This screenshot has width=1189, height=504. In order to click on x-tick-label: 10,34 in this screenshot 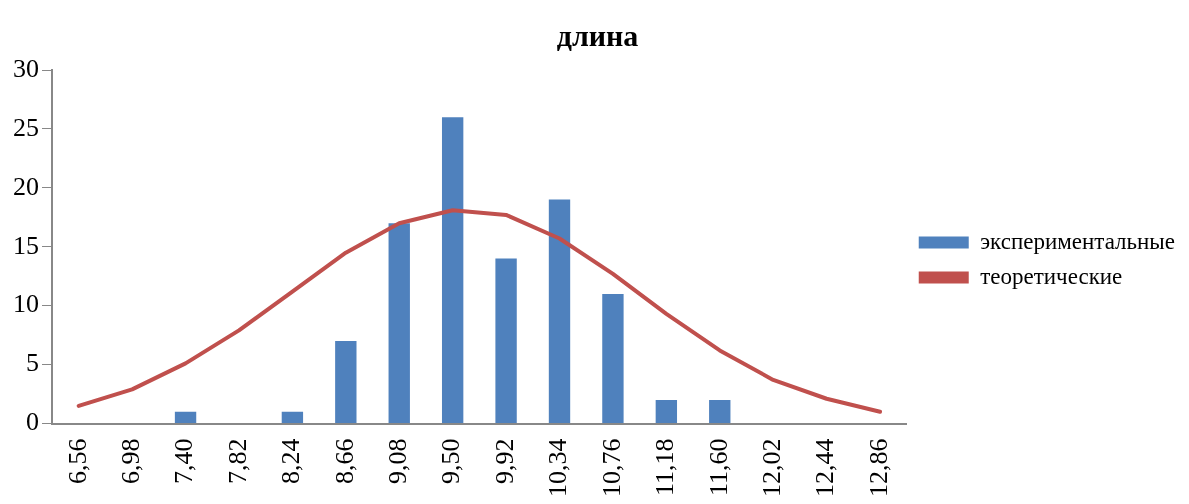, I will do `click(558, 467)`.